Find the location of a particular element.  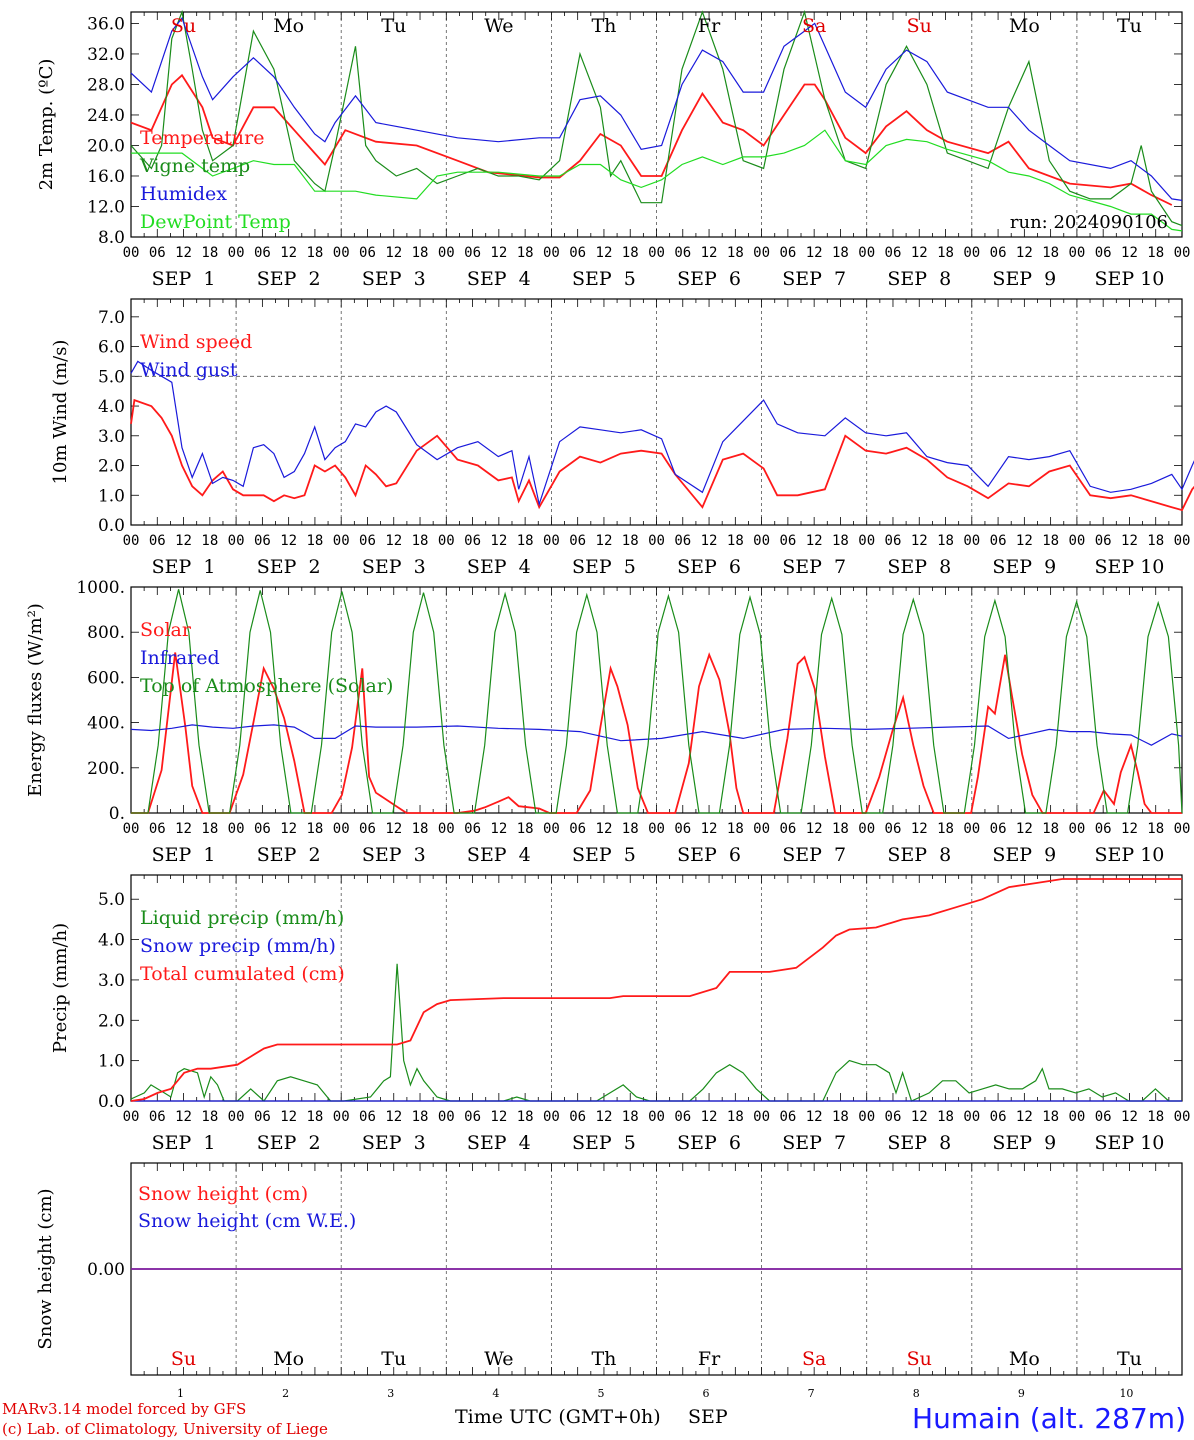

series-line-wind-speed is located at coordinates (662, 455).